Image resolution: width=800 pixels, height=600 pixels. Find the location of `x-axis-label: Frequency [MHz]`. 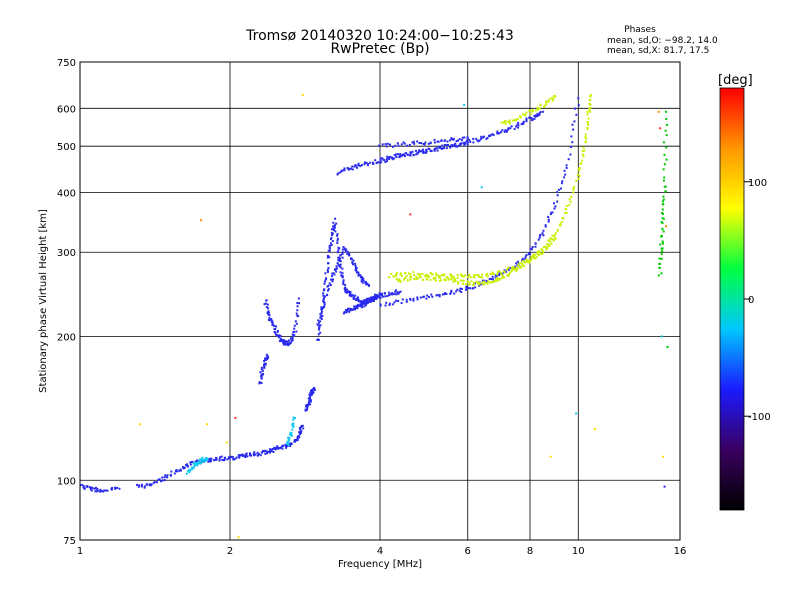

x-axis-label: Frequency [MHz] is located at coordinates (380, 564).